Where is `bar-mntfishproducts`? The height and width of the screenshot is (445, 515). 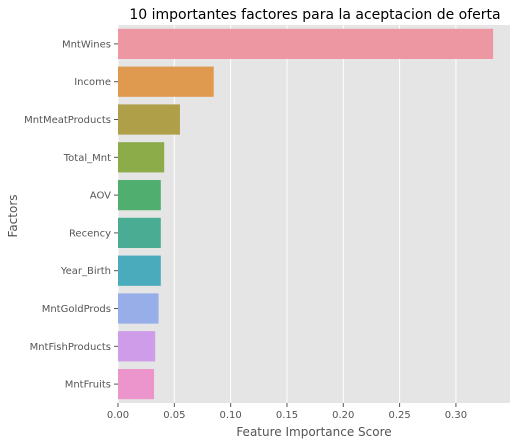
bar-mntfishproducts is located at coordinates (137, 346).